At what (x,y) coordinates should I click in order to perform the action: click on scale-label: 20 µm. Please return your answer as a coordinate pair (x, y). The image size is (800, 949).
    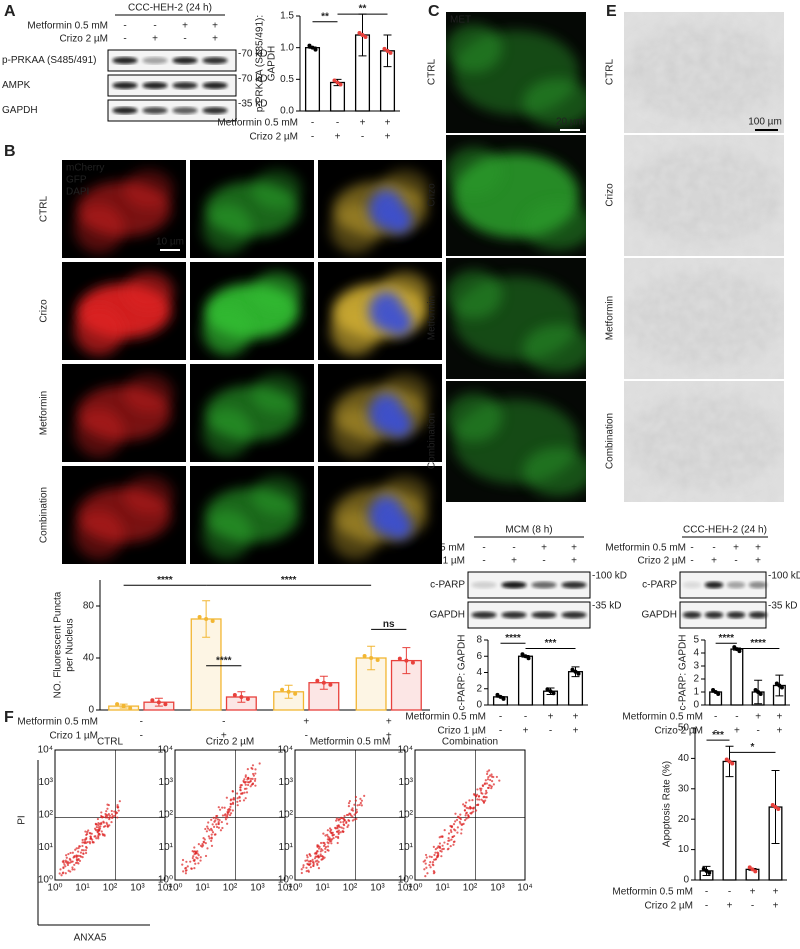
    Looking at the image, I should click on (570, 122).